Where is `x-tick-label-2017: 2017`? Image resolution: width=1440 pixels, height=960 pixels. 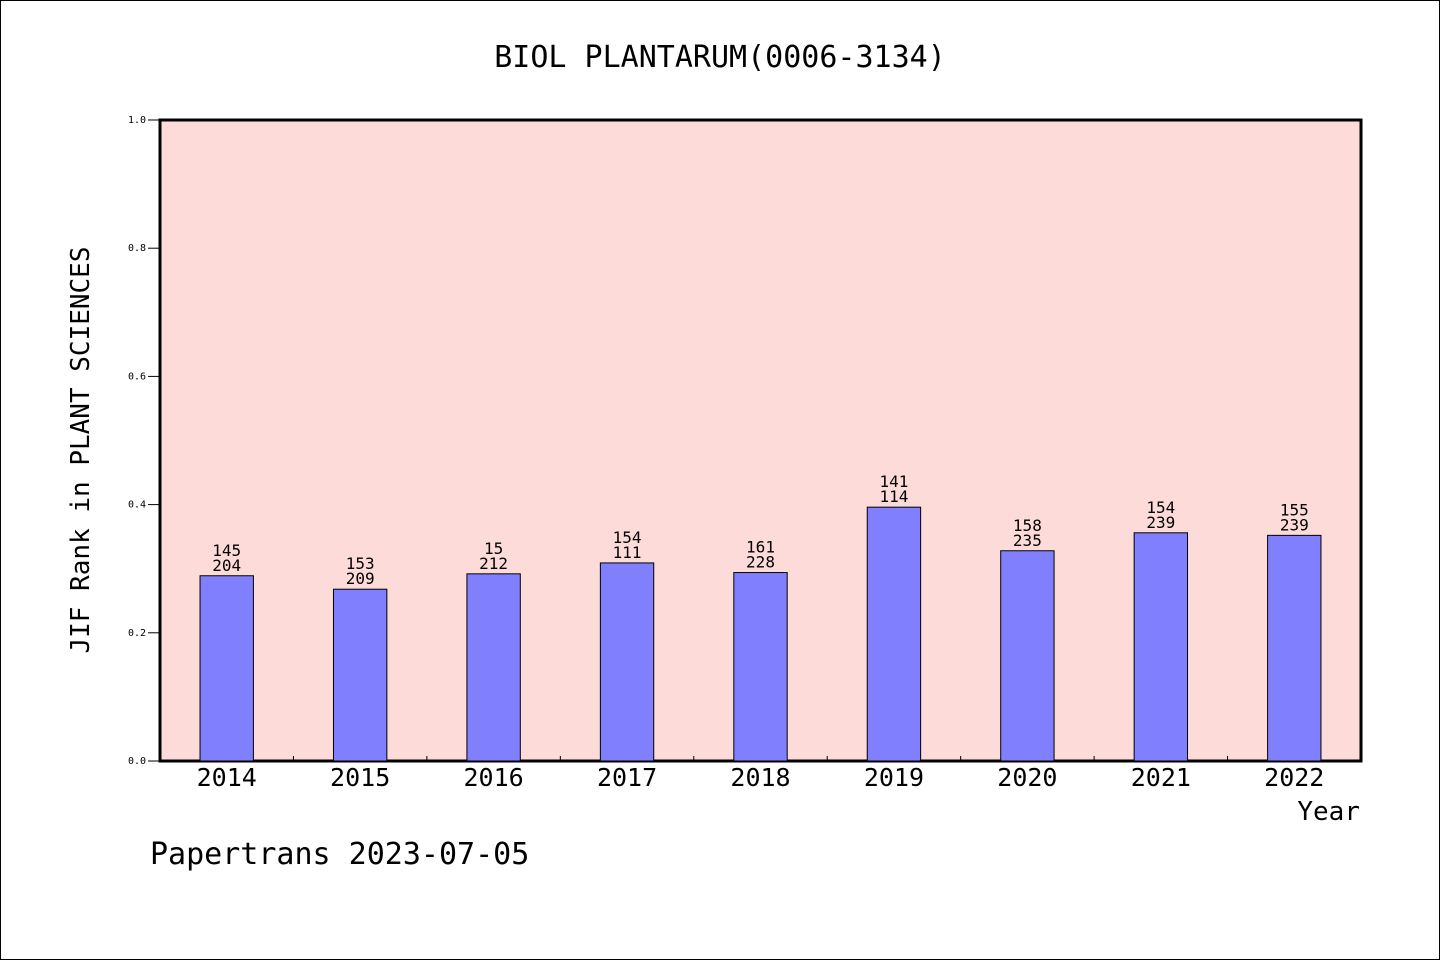
x-tick-label-2017: 2017 is located at coordinates (627, 777).